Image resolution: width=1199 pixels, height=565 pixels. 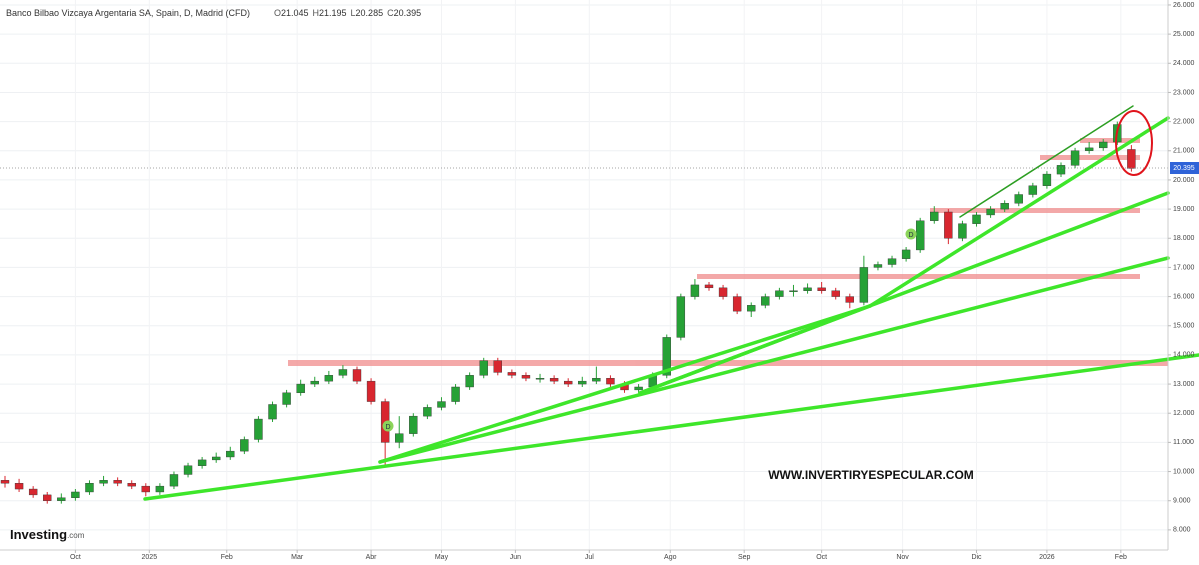 What do you see at coordinates (1184, 121) in the screenshot?
I see `y-tick-label: 22.000` at bounding box center [1184, 121].